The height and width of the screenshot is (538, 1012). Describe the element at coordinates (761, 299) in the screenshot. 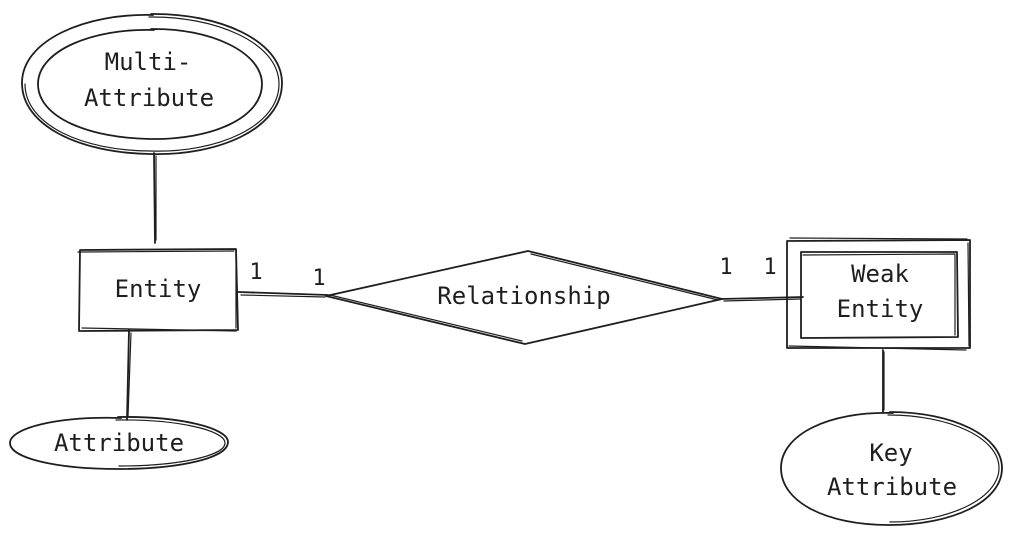

I see `connector-relationship-weak-entity` at that location.